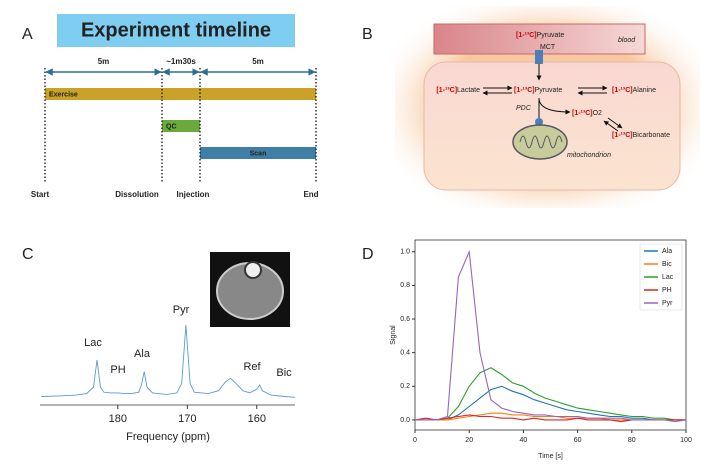 This screenshot has height=474, width=710. I want to click on legend-label: PH, so click(667, 290).